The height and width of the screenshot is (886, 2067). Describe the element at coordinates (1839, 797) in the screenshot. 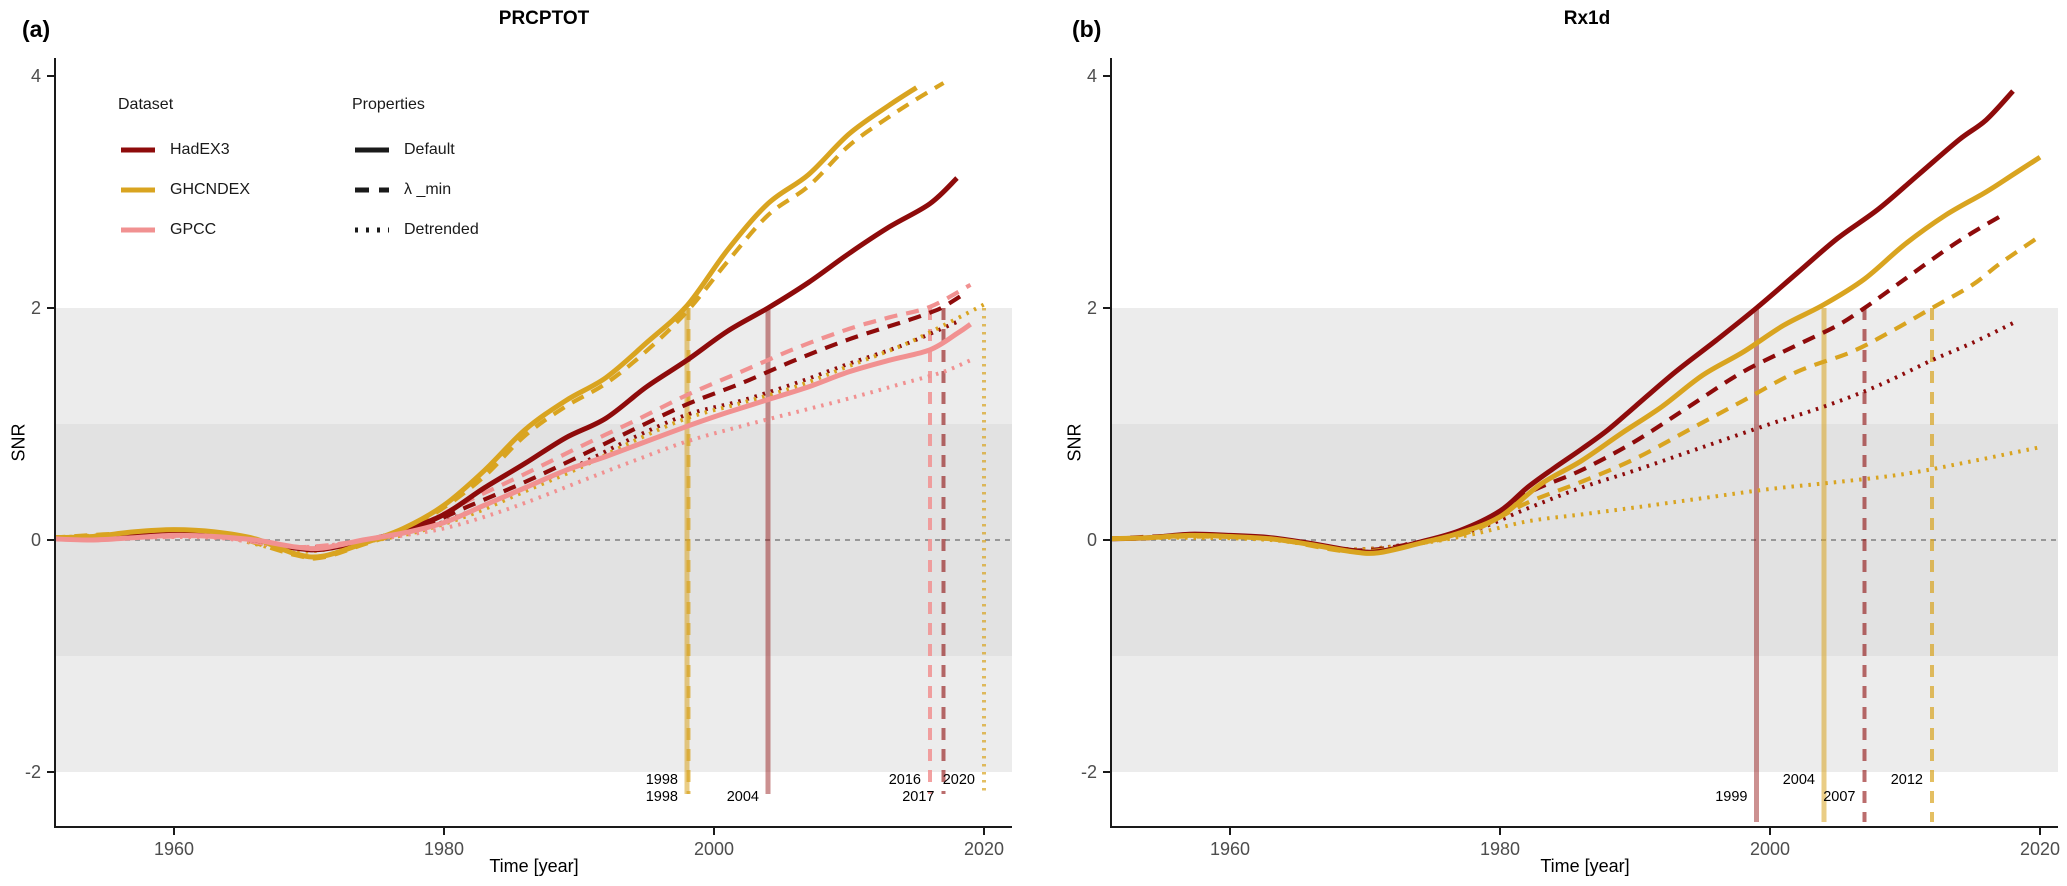

I see `emergence-year-label-2007: 2007` at that location.